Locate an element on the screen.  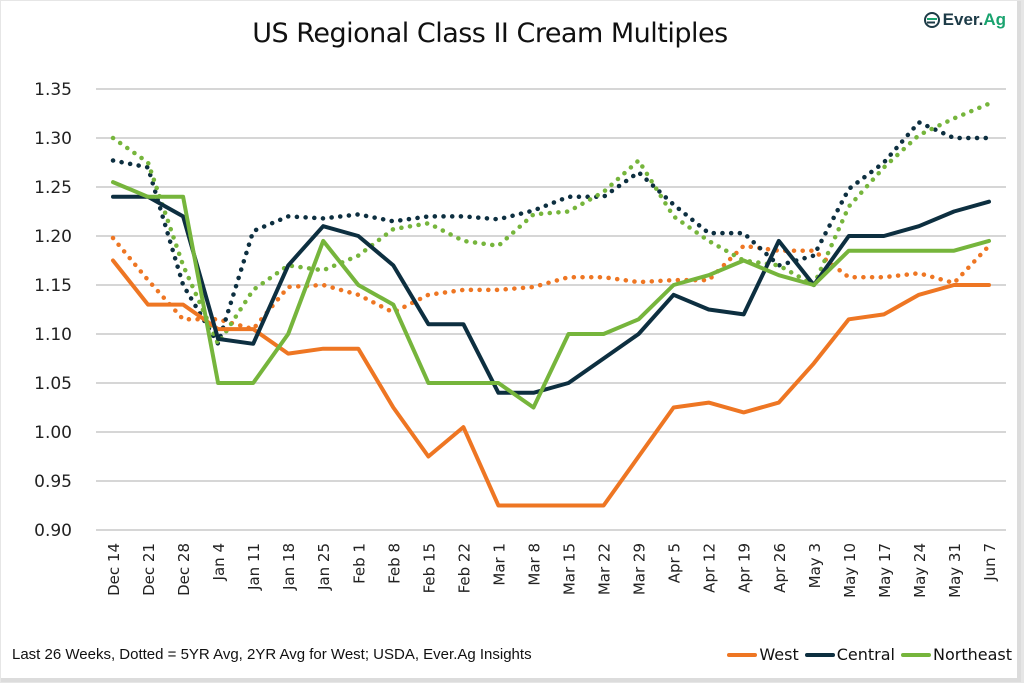
y-tick-label: 1.10 is located at coordinates (53, 335).